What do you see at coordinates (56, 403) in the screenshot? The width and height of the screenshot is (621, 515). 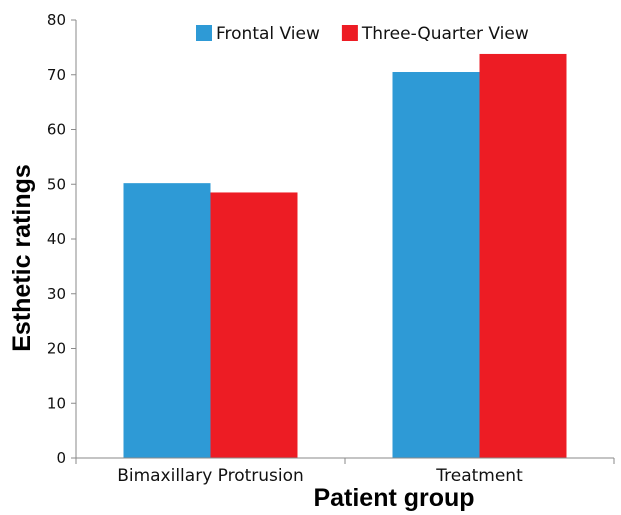 I see `y-tick-label: 10` at bounding box center [56, 403].